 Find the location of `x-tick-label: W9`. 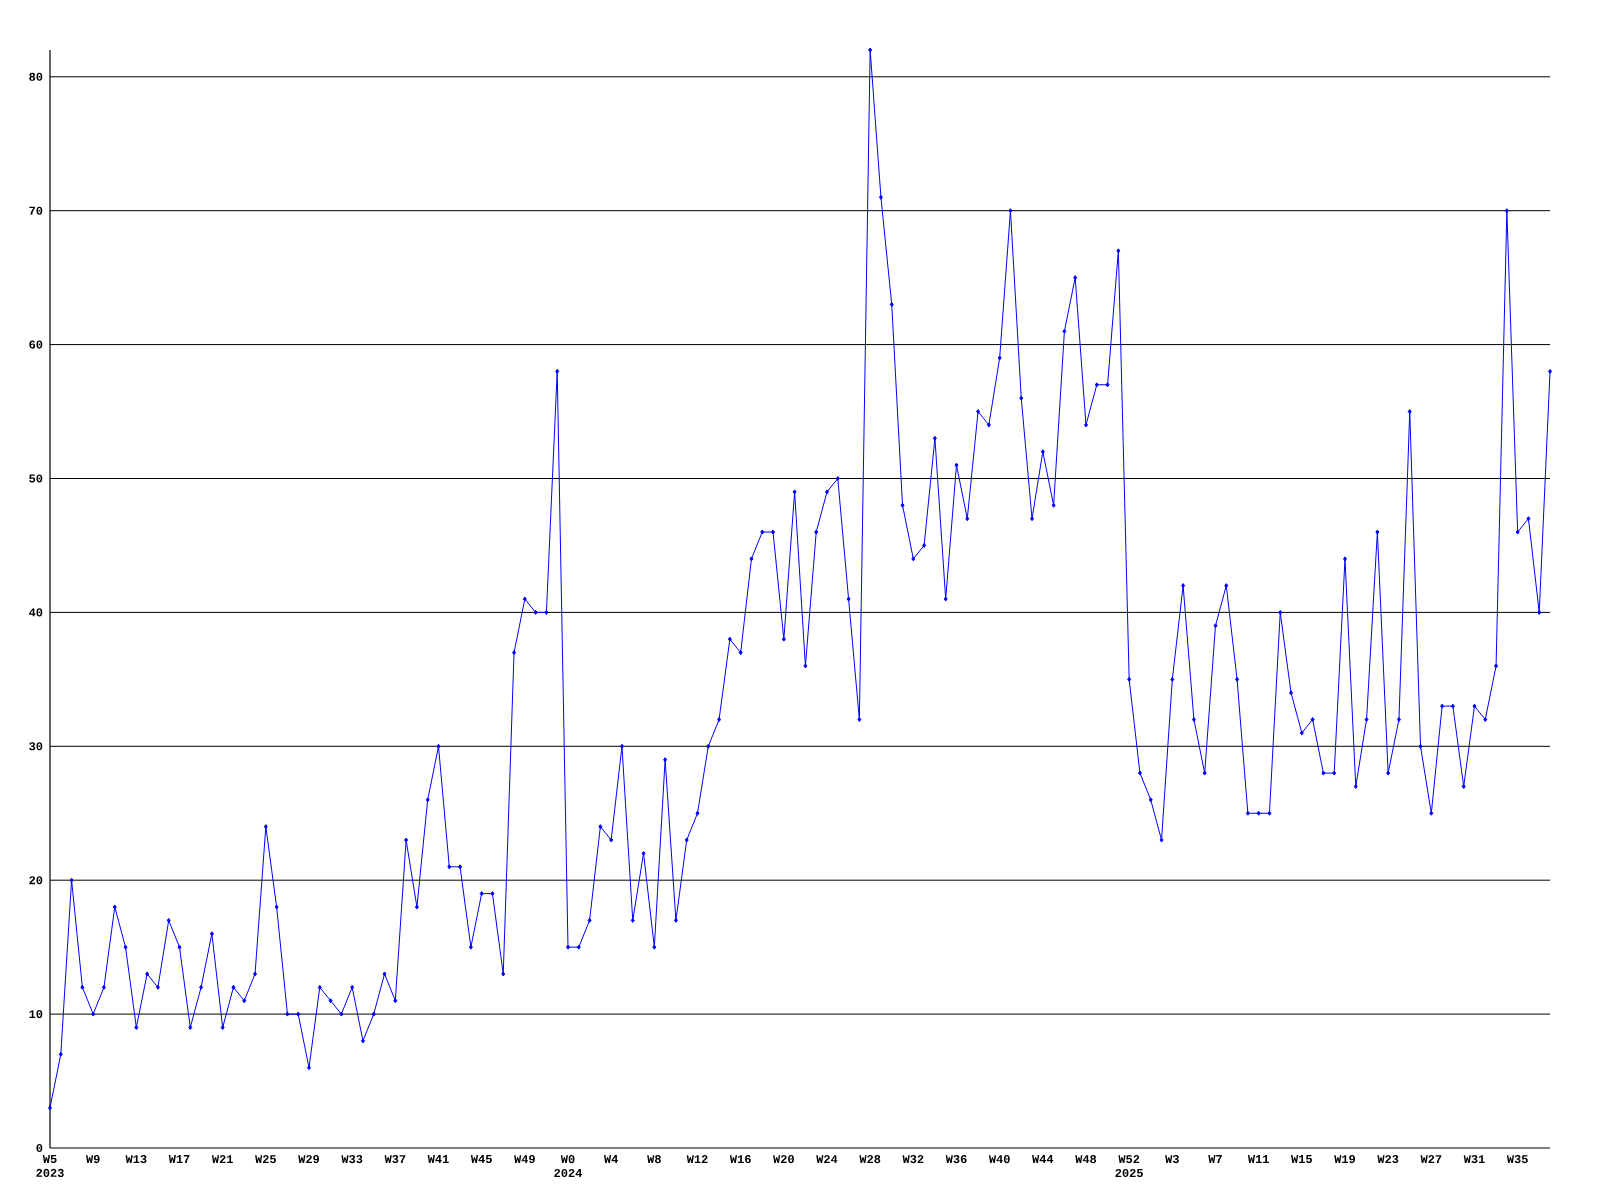

x-tick-label: W9 is located at coordinates (92, 1159).